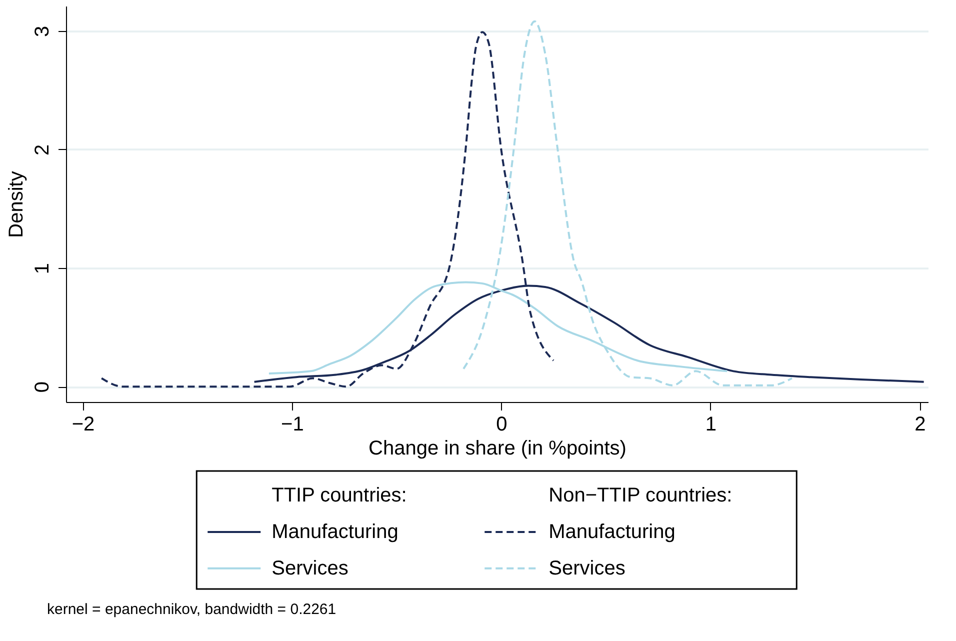  I want to click on x-tick-label: 1, so click(710, 425).